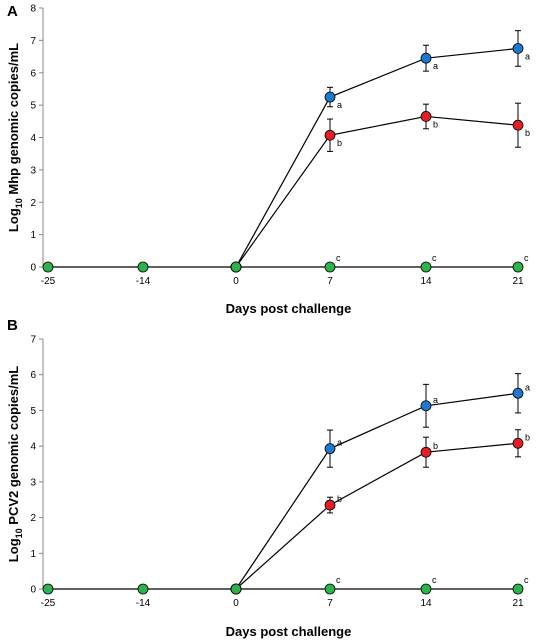 Image resolution: width=536 pixels, height=643 pixels. What do you see at coordinates (12, 11) in the screenshot?
I see `panel-letter: A` at bounding box center [12, 11].